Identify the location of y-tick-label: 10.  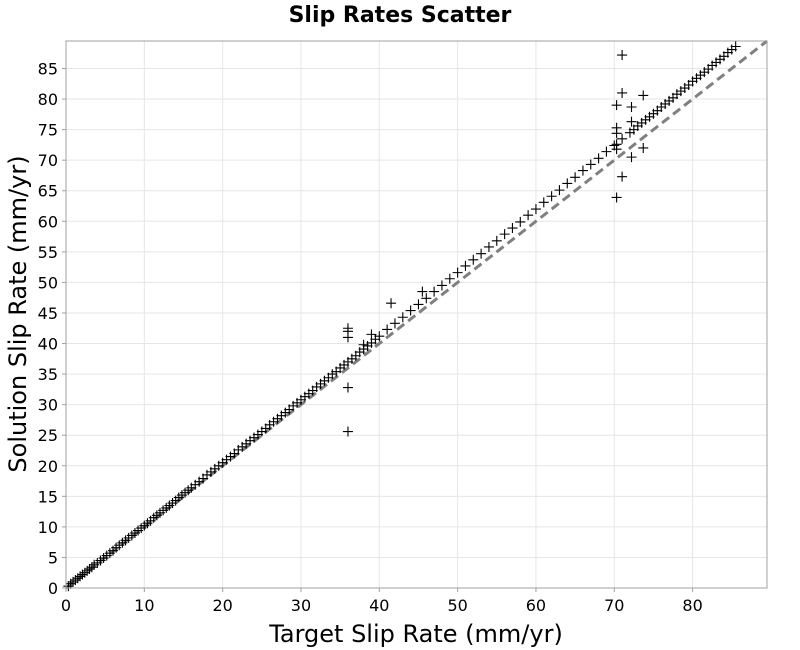
(48, 527).